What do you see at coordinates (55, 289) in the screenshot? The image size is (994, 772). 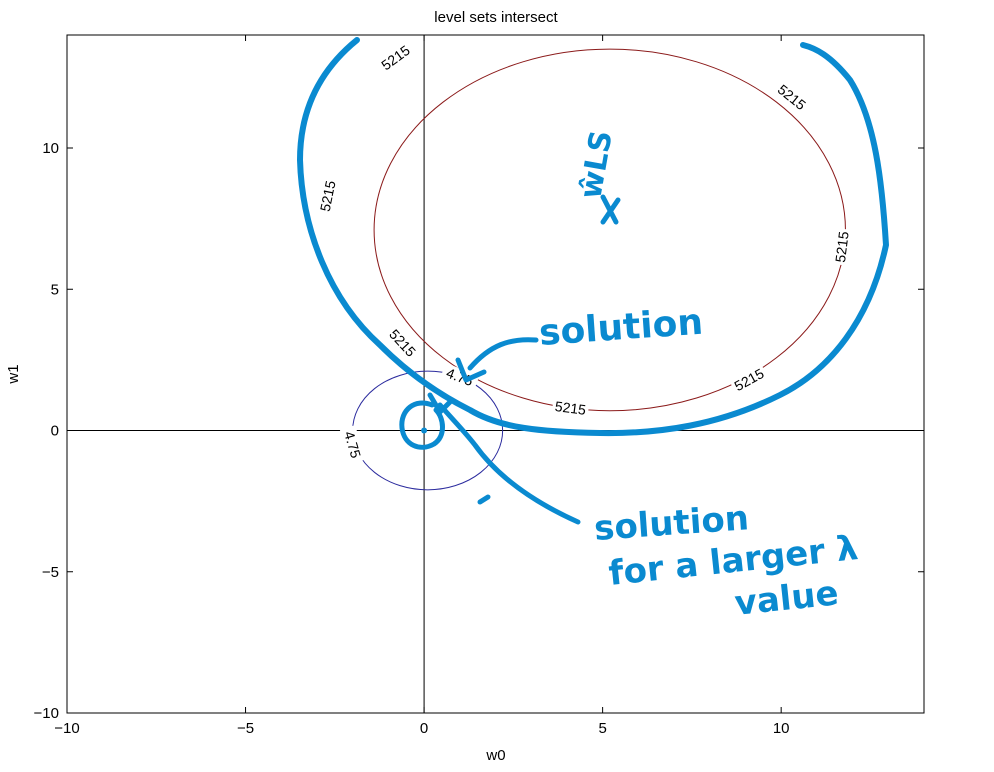 I see `y-tick-label: 5` at bounding box center [55, 289].